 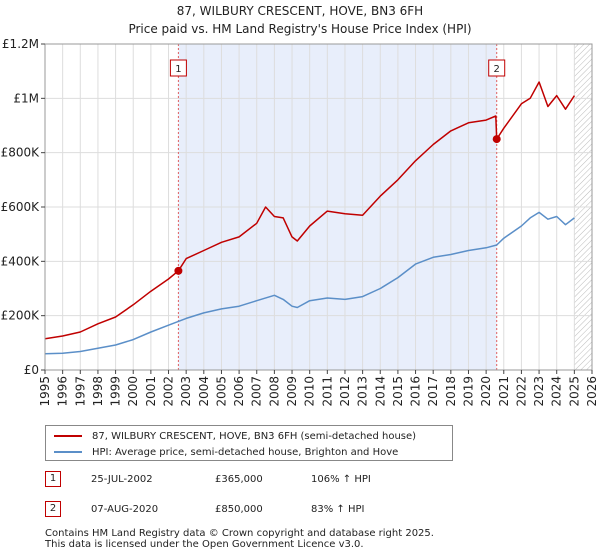 I want to click on sale-points, so click(x=337, y=205).